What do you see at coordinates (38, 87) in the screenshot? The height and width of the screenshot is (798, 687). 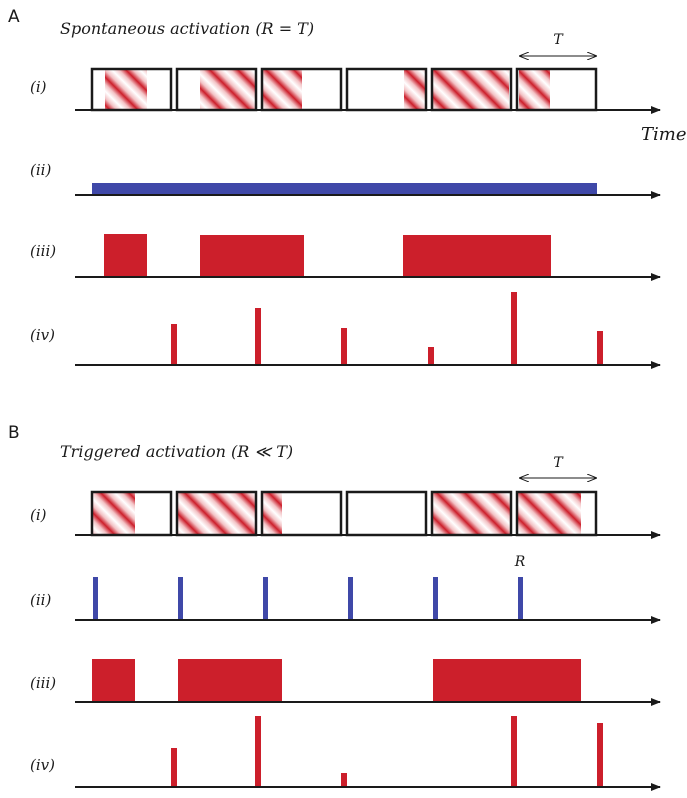 I see `panel-a-row-label-i: (i)` at bounding box center [38, 87].